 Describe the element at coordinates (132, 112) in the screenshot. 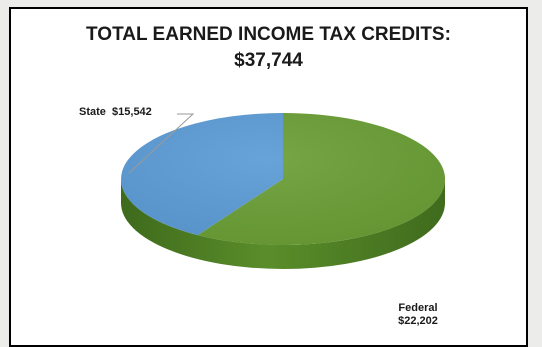

I see `data-label-state-value: $15,542` at that location.